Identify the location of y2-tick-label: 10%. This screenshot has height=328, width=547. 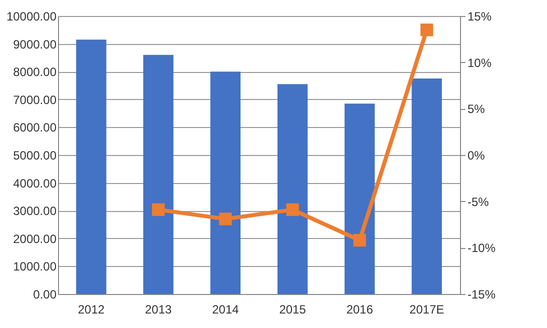
(480, 63).